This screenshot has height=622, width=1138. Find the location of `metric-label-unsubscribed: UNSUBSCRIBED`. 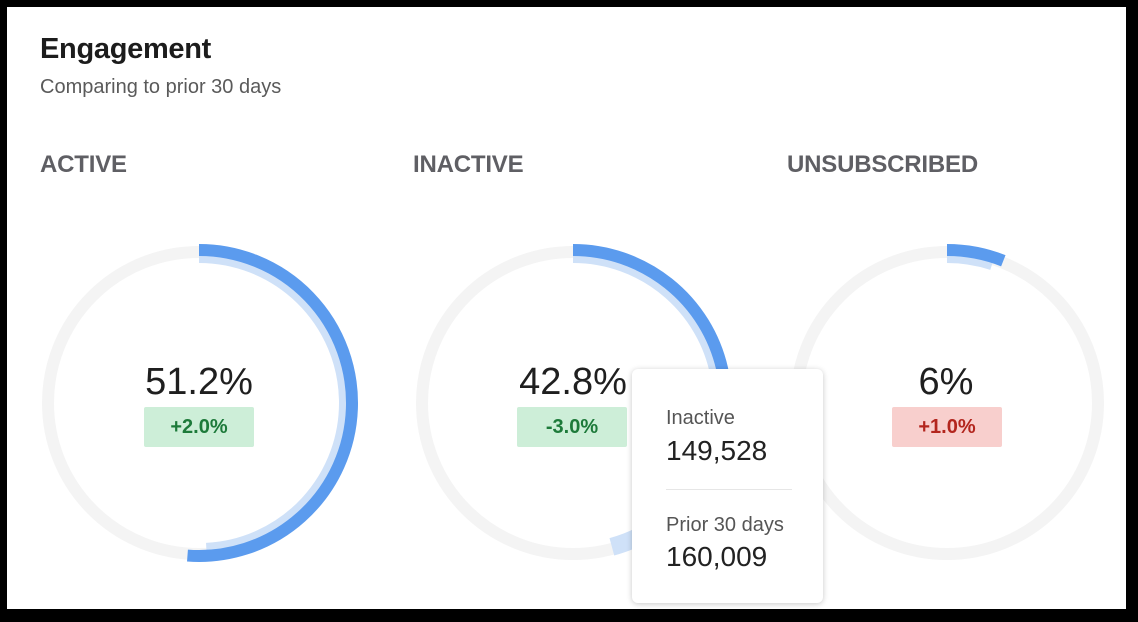

metric-label-unsubscribed: UNSUBSCRIBED is located at coordinates (882, 164).